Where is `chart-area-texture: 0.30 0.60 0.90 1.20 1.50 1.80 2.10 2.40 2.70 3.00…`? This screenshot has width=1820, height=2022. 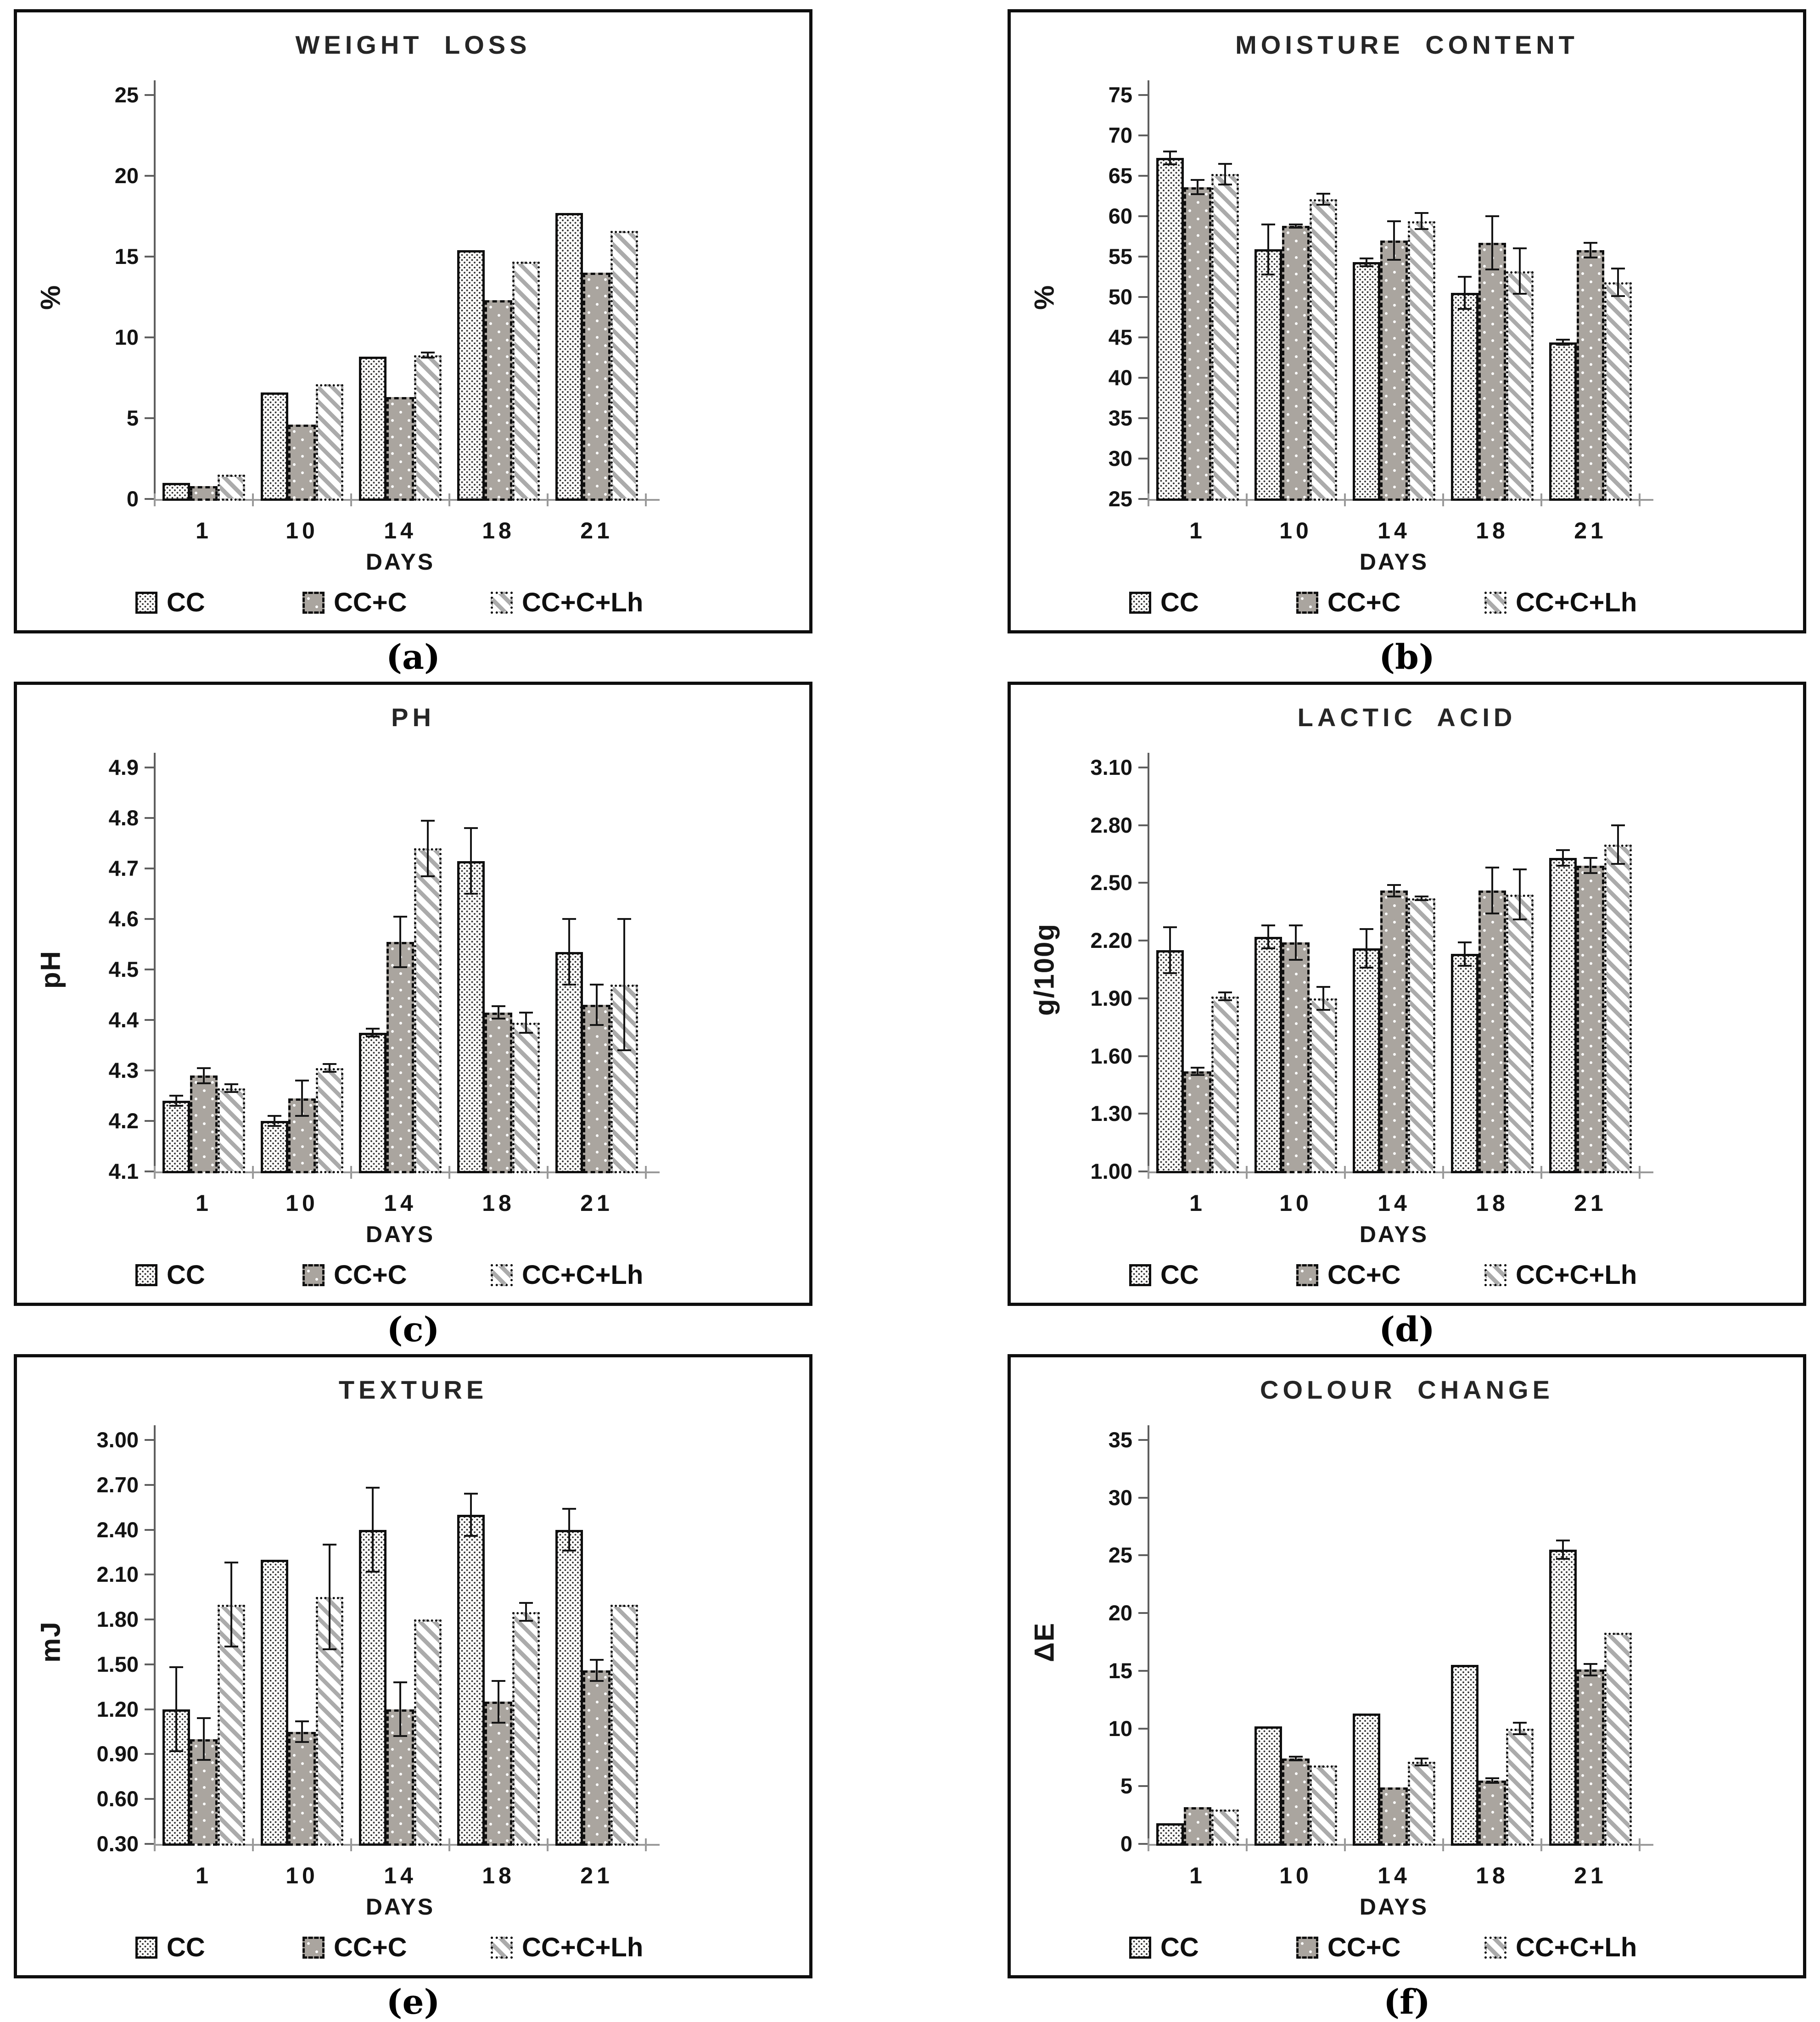
chart-area-texture: 0.30 0.60 0.90 1.20 1.50 1.80 2.10 2.40 2.70 3.00… is located at coordinates (413, 1666).